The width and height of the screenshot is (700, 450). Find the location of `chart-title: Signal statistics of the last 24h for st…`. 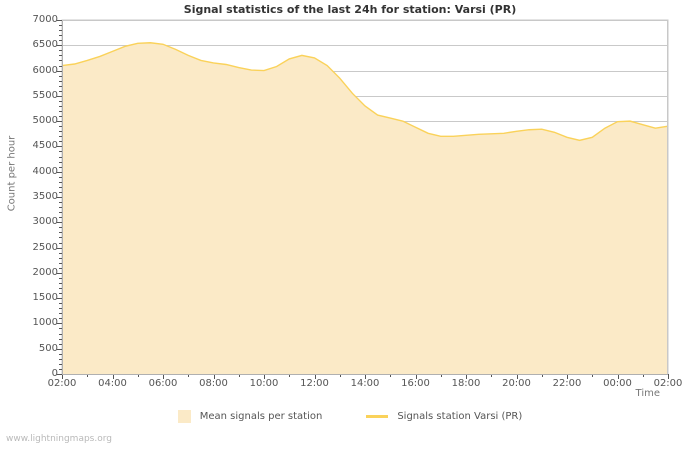

chart-title: Signal statistics of the last 24h for st… is located at coordinates (350, 9).